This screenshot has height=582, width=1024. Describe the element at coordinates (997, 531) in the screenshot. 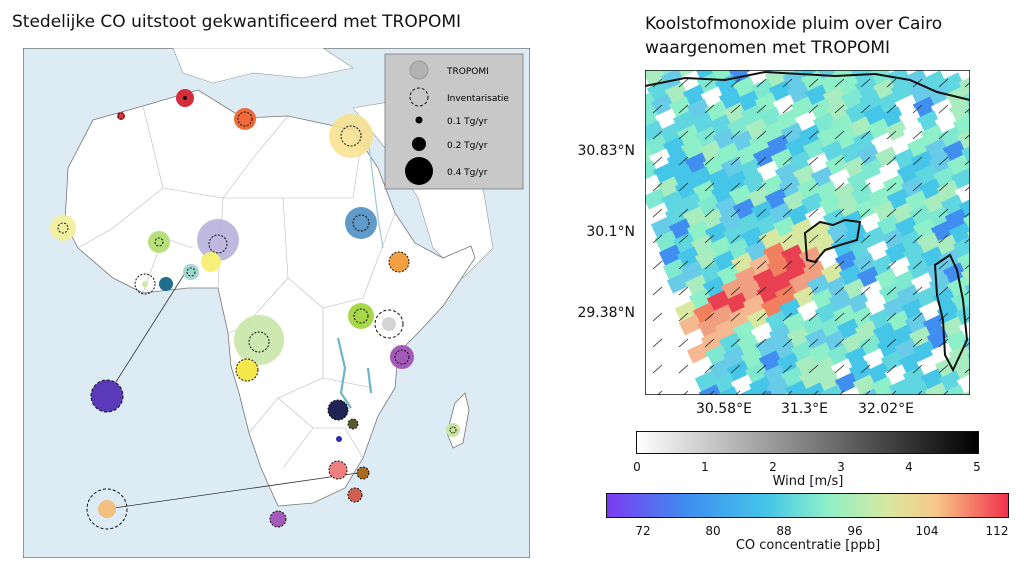

I see `co-tick-112: 112` at that location.